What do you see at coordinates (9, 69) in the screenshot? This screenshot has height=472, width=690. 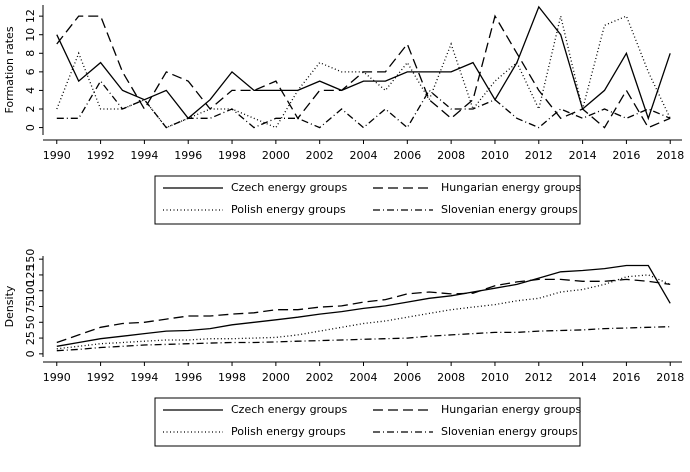 I see `y-axis-title: Formation rates` at bounding box center [9, 69].